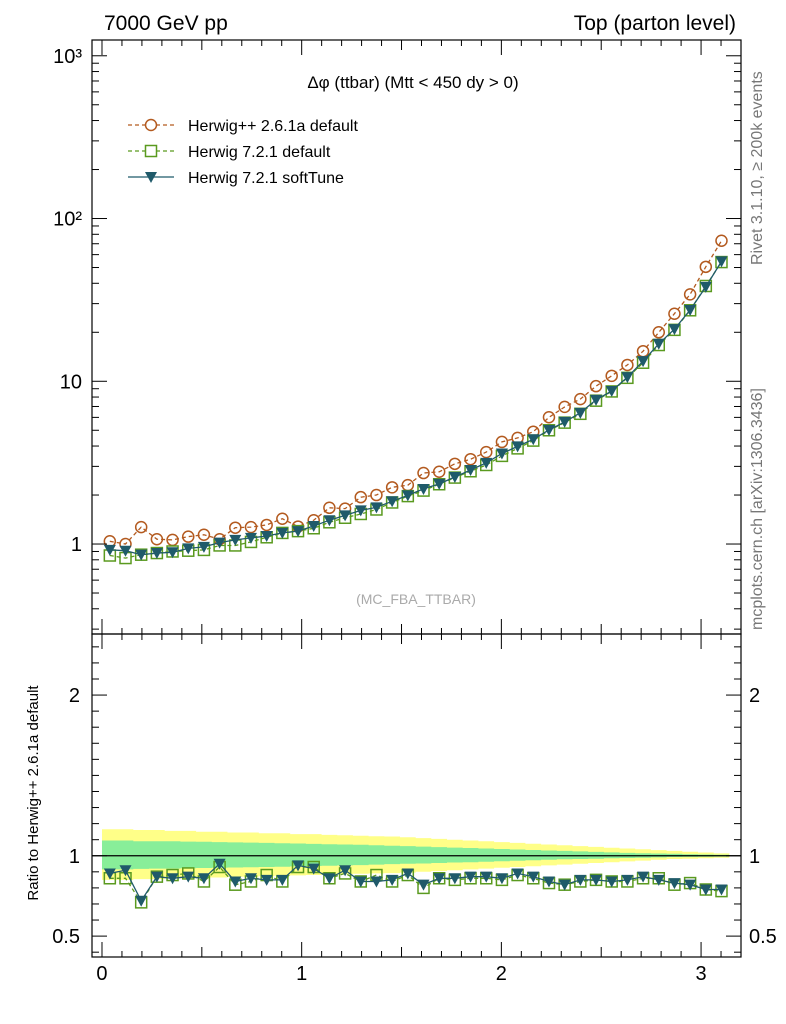 The width and height of the screenshot is (786, 1024). Describe the element at coordinates (301, 974) in the screenshot. I see `x-tick-label: 1` at that location.